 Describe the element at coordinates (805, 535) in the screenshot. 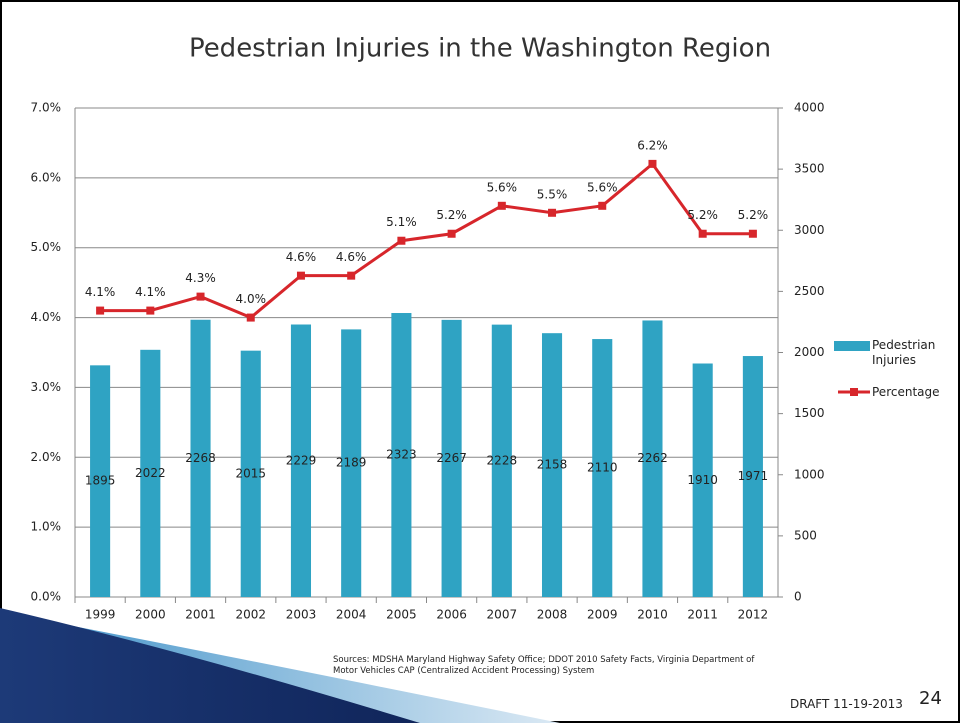

I see `y2-tick-label: 500` at that location.